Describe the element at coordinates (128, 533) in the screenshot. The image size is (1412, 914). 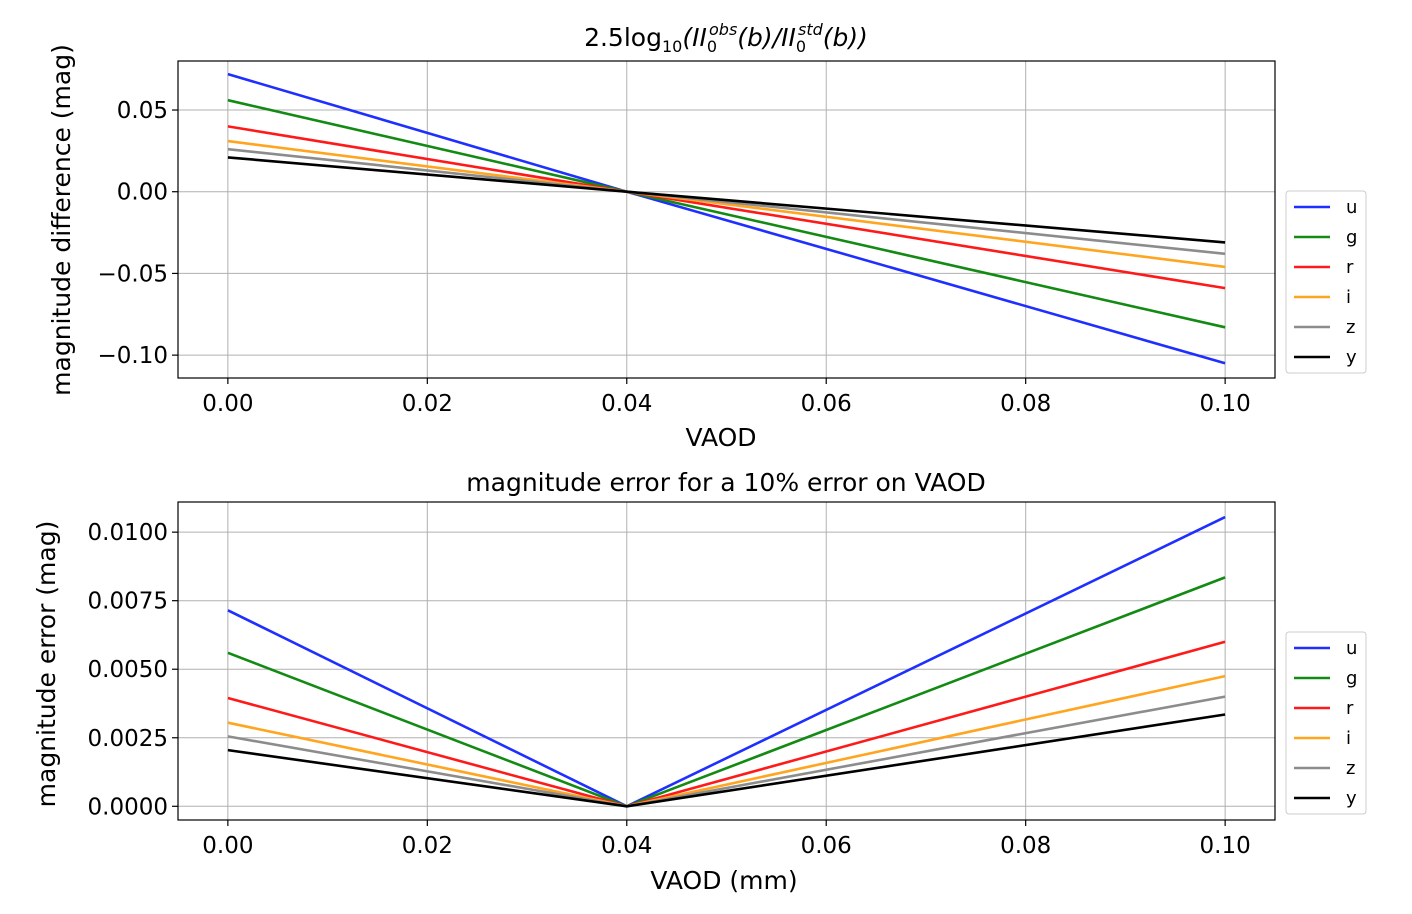
I see `y-tick-label: 0.0100` at that location.